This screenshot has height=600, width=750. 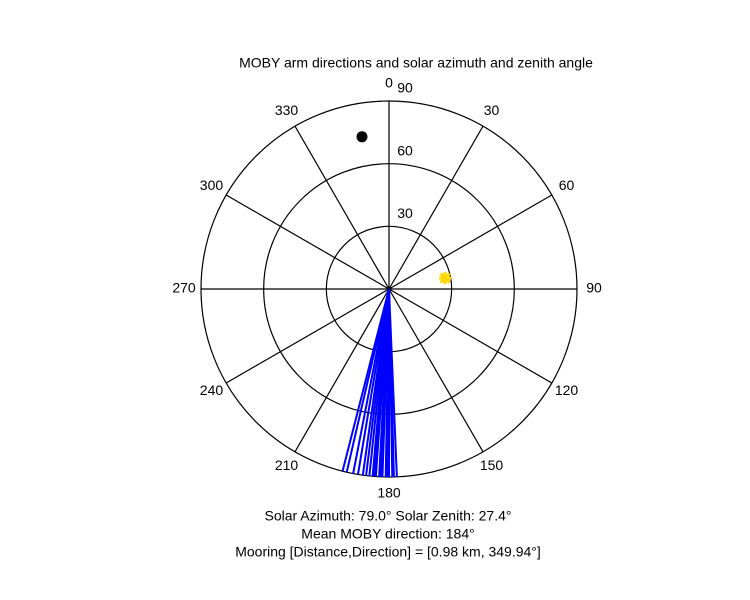 What do you see at coordinates (387, 534) in the screenshot?
I see `annotation: Mean MOBY direction: 184°` at bounding box center [387, 534].